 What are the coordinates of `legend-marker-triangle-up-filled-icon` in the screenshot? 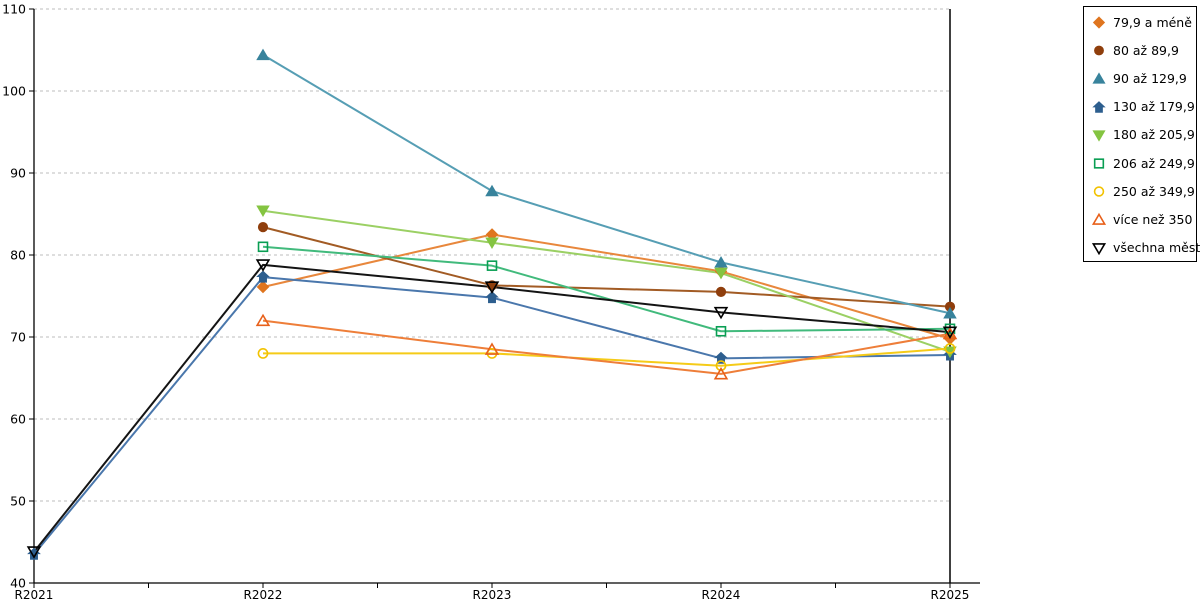 It's located at (1099, 78).